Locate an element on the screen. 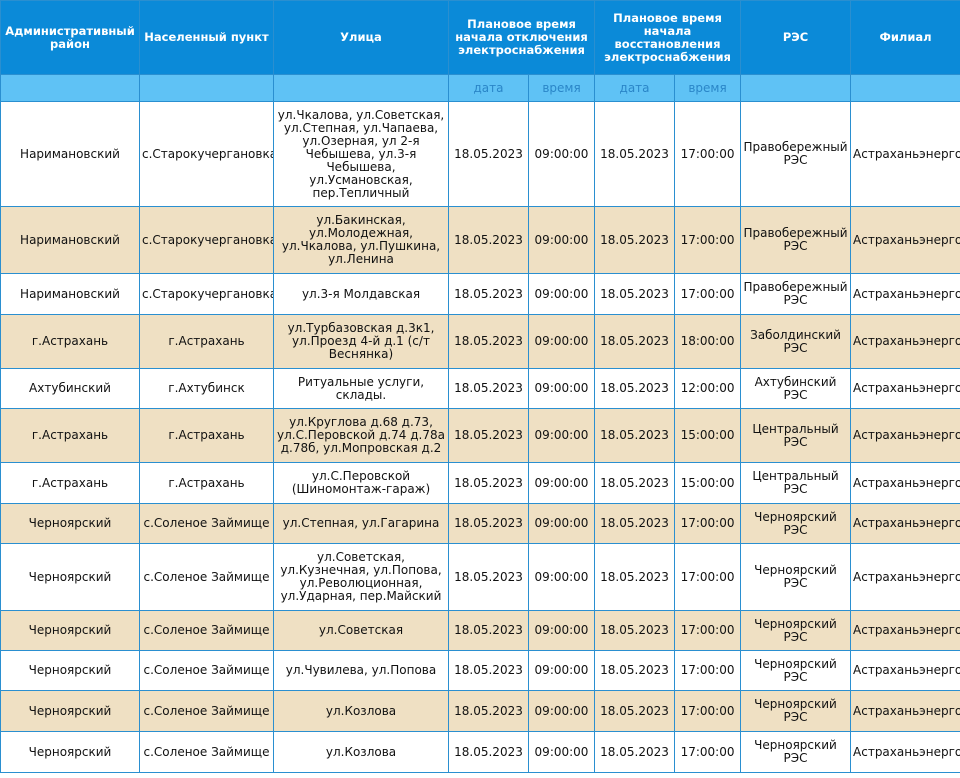 This screenshot has width=960, height=778. street-cell: ул.Советская is located at coordinates (361, 630).